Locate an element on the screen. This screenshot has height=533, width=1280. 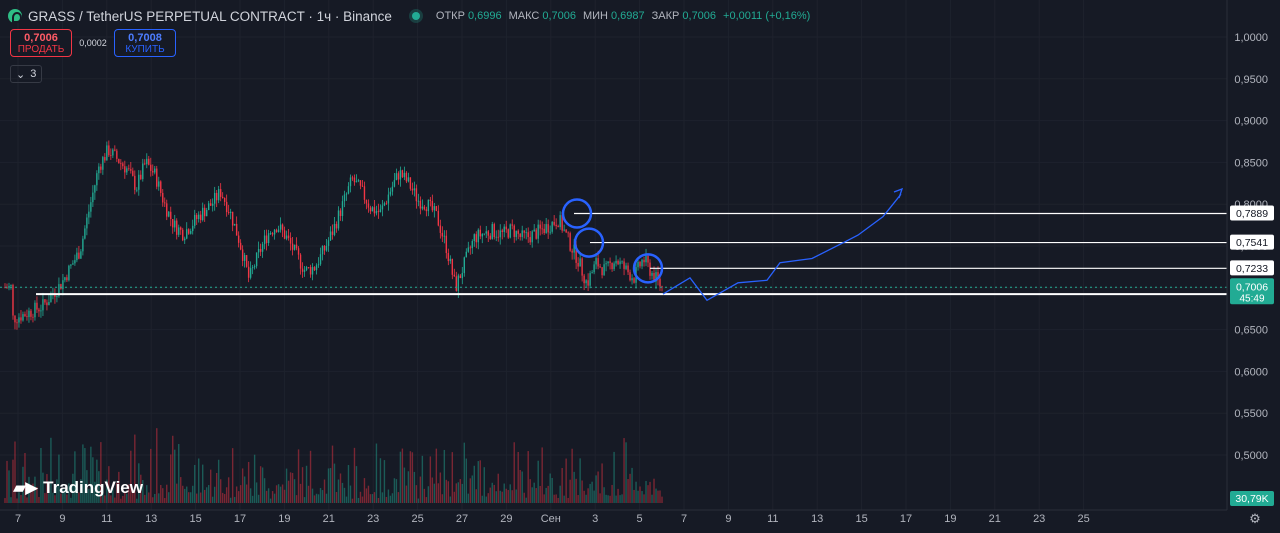
time-tick-label: Сен is located at coordinates (551, 519).